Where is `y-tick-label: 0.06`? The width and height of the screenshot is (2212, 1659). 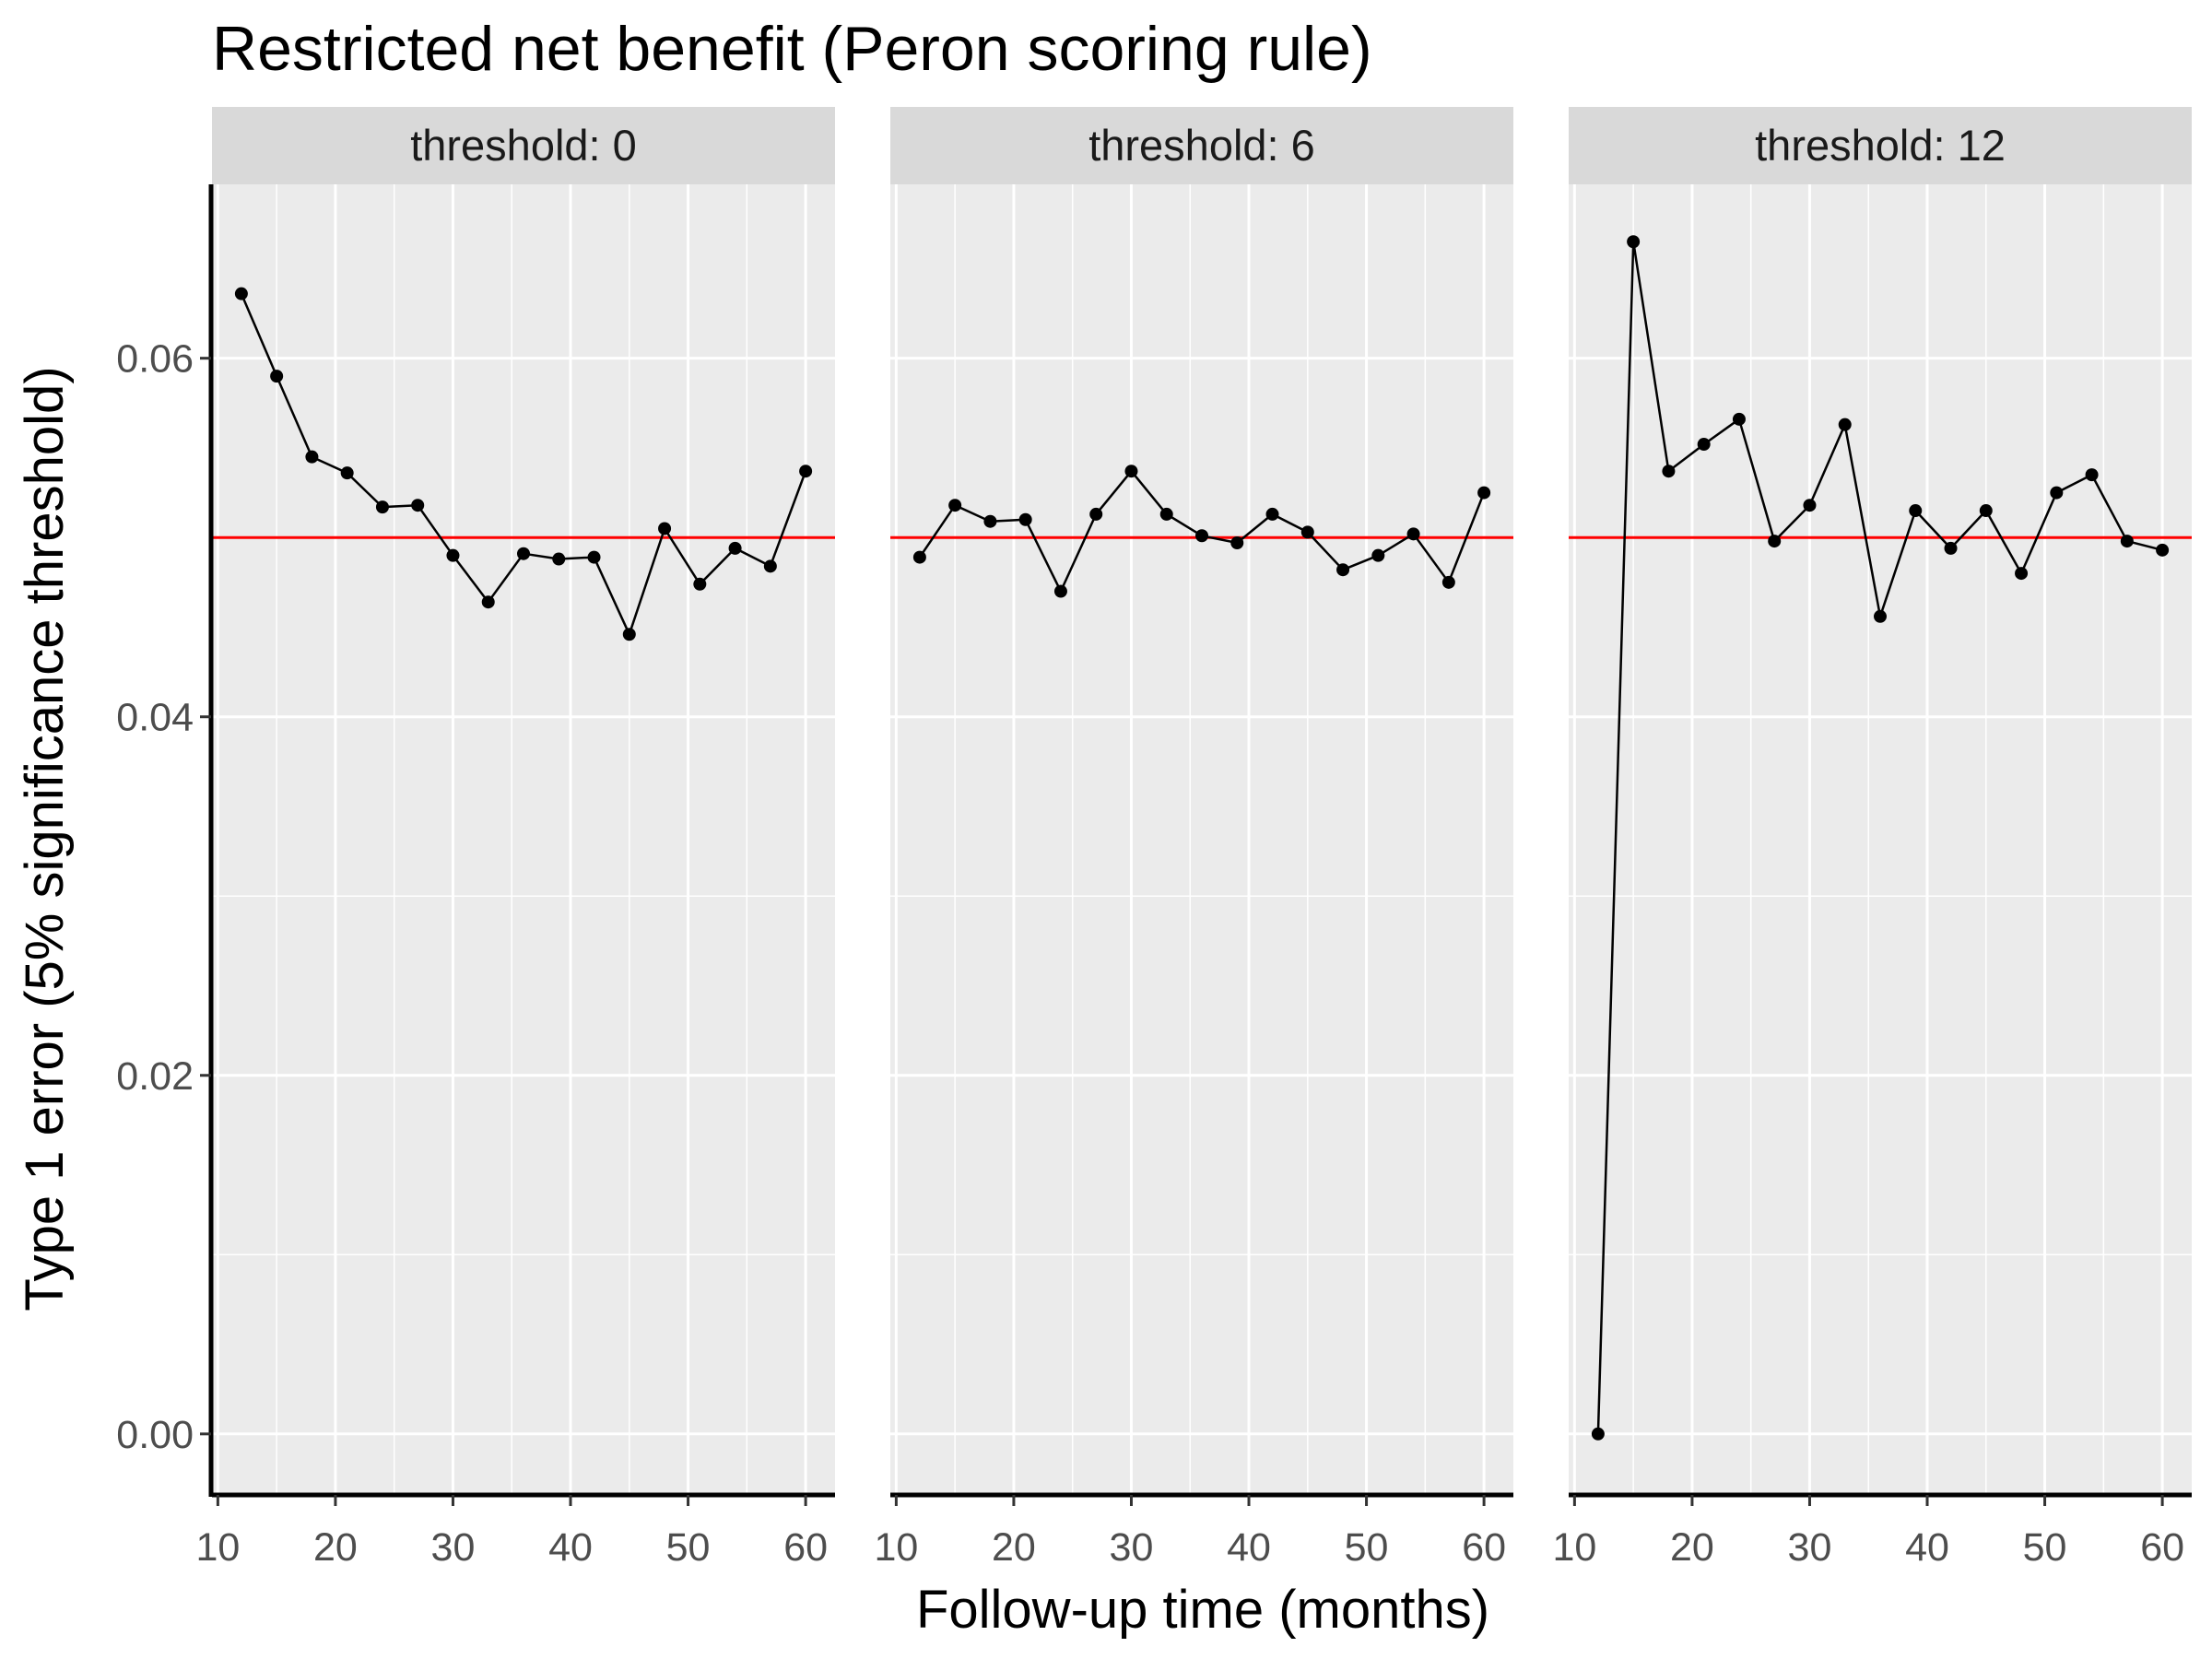 y-tick-label: 0.06 is located at coordinates (155, 359).